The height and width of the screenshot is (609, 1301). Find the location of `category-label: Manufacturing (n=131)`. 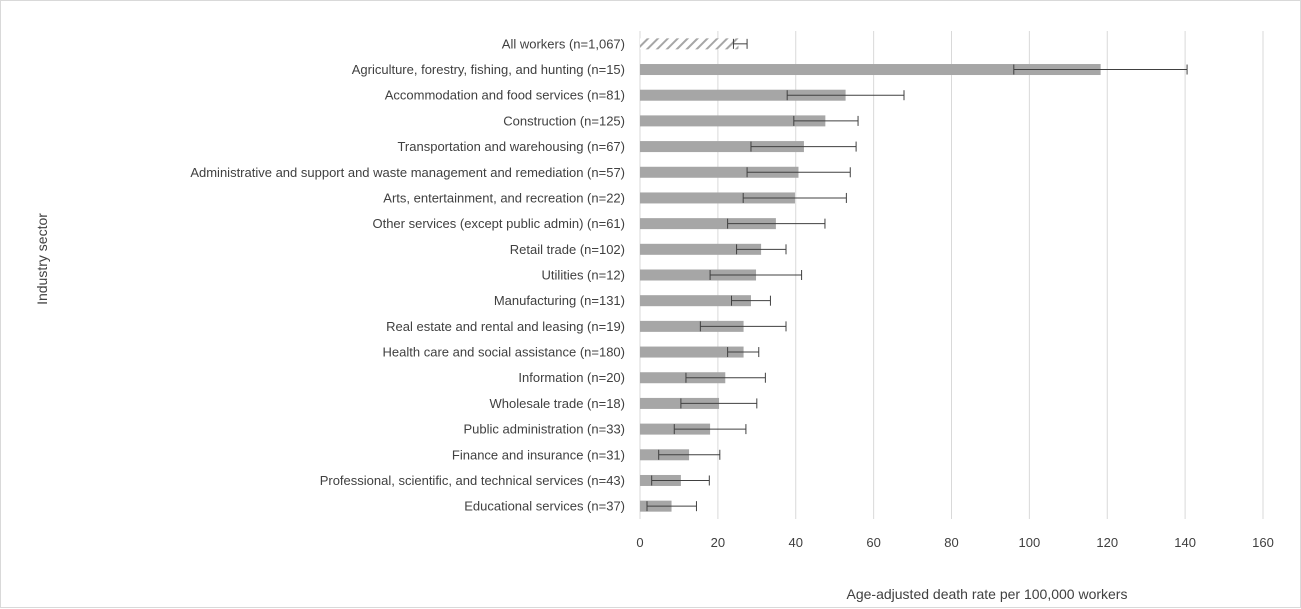

category-label: Manufacturing (n=131) is located at coordinates (559, 300).